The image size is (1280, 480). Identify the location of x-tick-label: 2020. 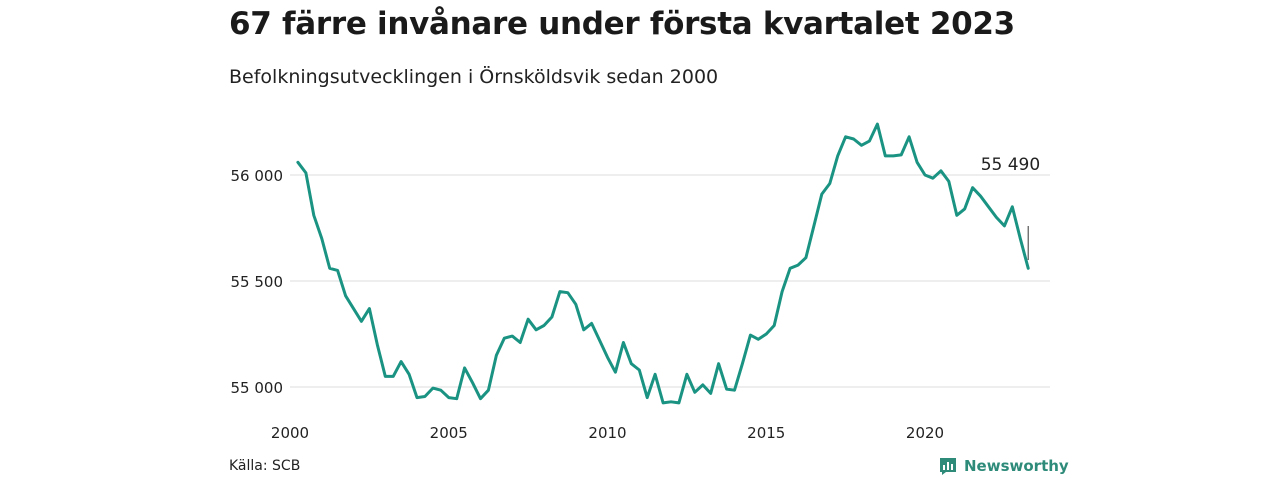
(925, 433).